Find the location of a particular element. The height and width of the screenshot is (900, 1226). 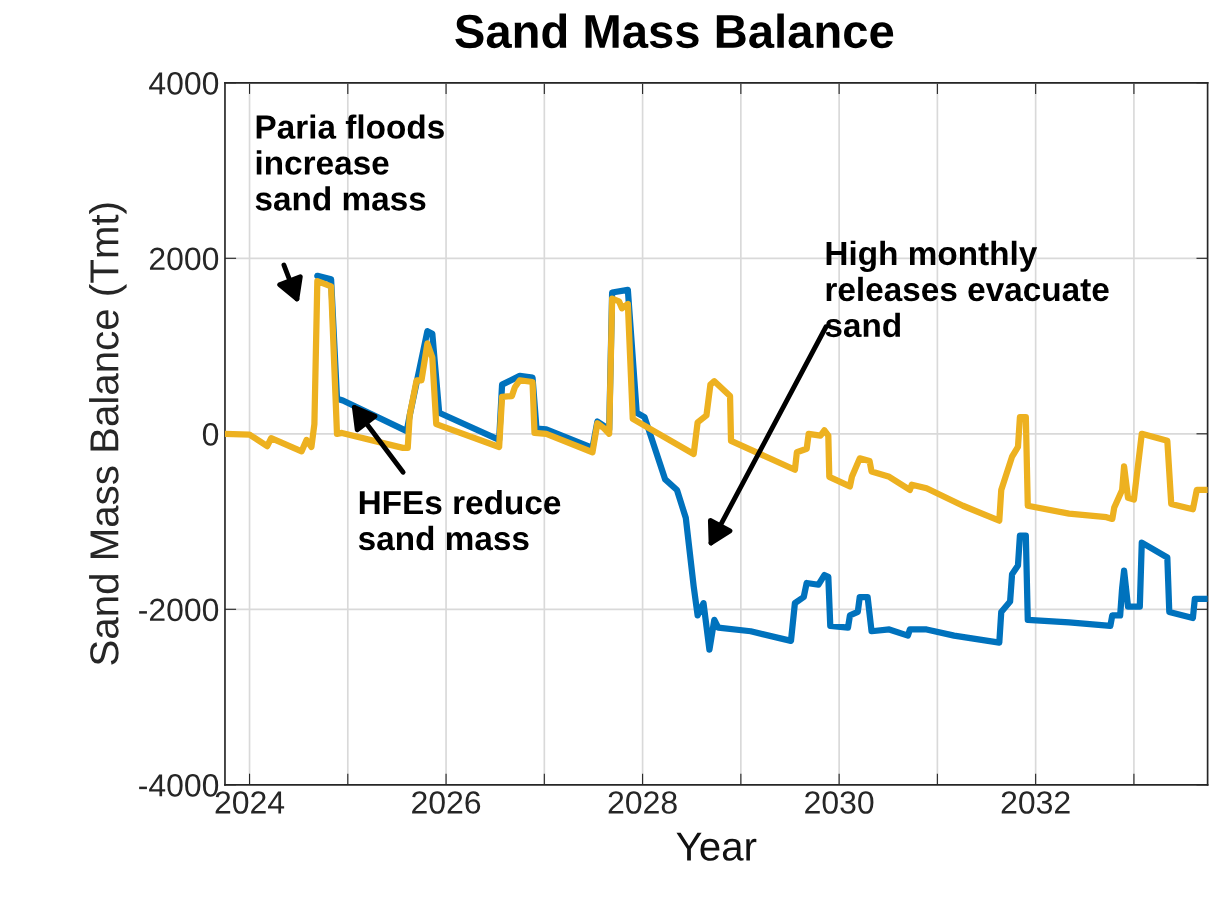

y-tick-label: 0 is located at coordinates (210, 434).